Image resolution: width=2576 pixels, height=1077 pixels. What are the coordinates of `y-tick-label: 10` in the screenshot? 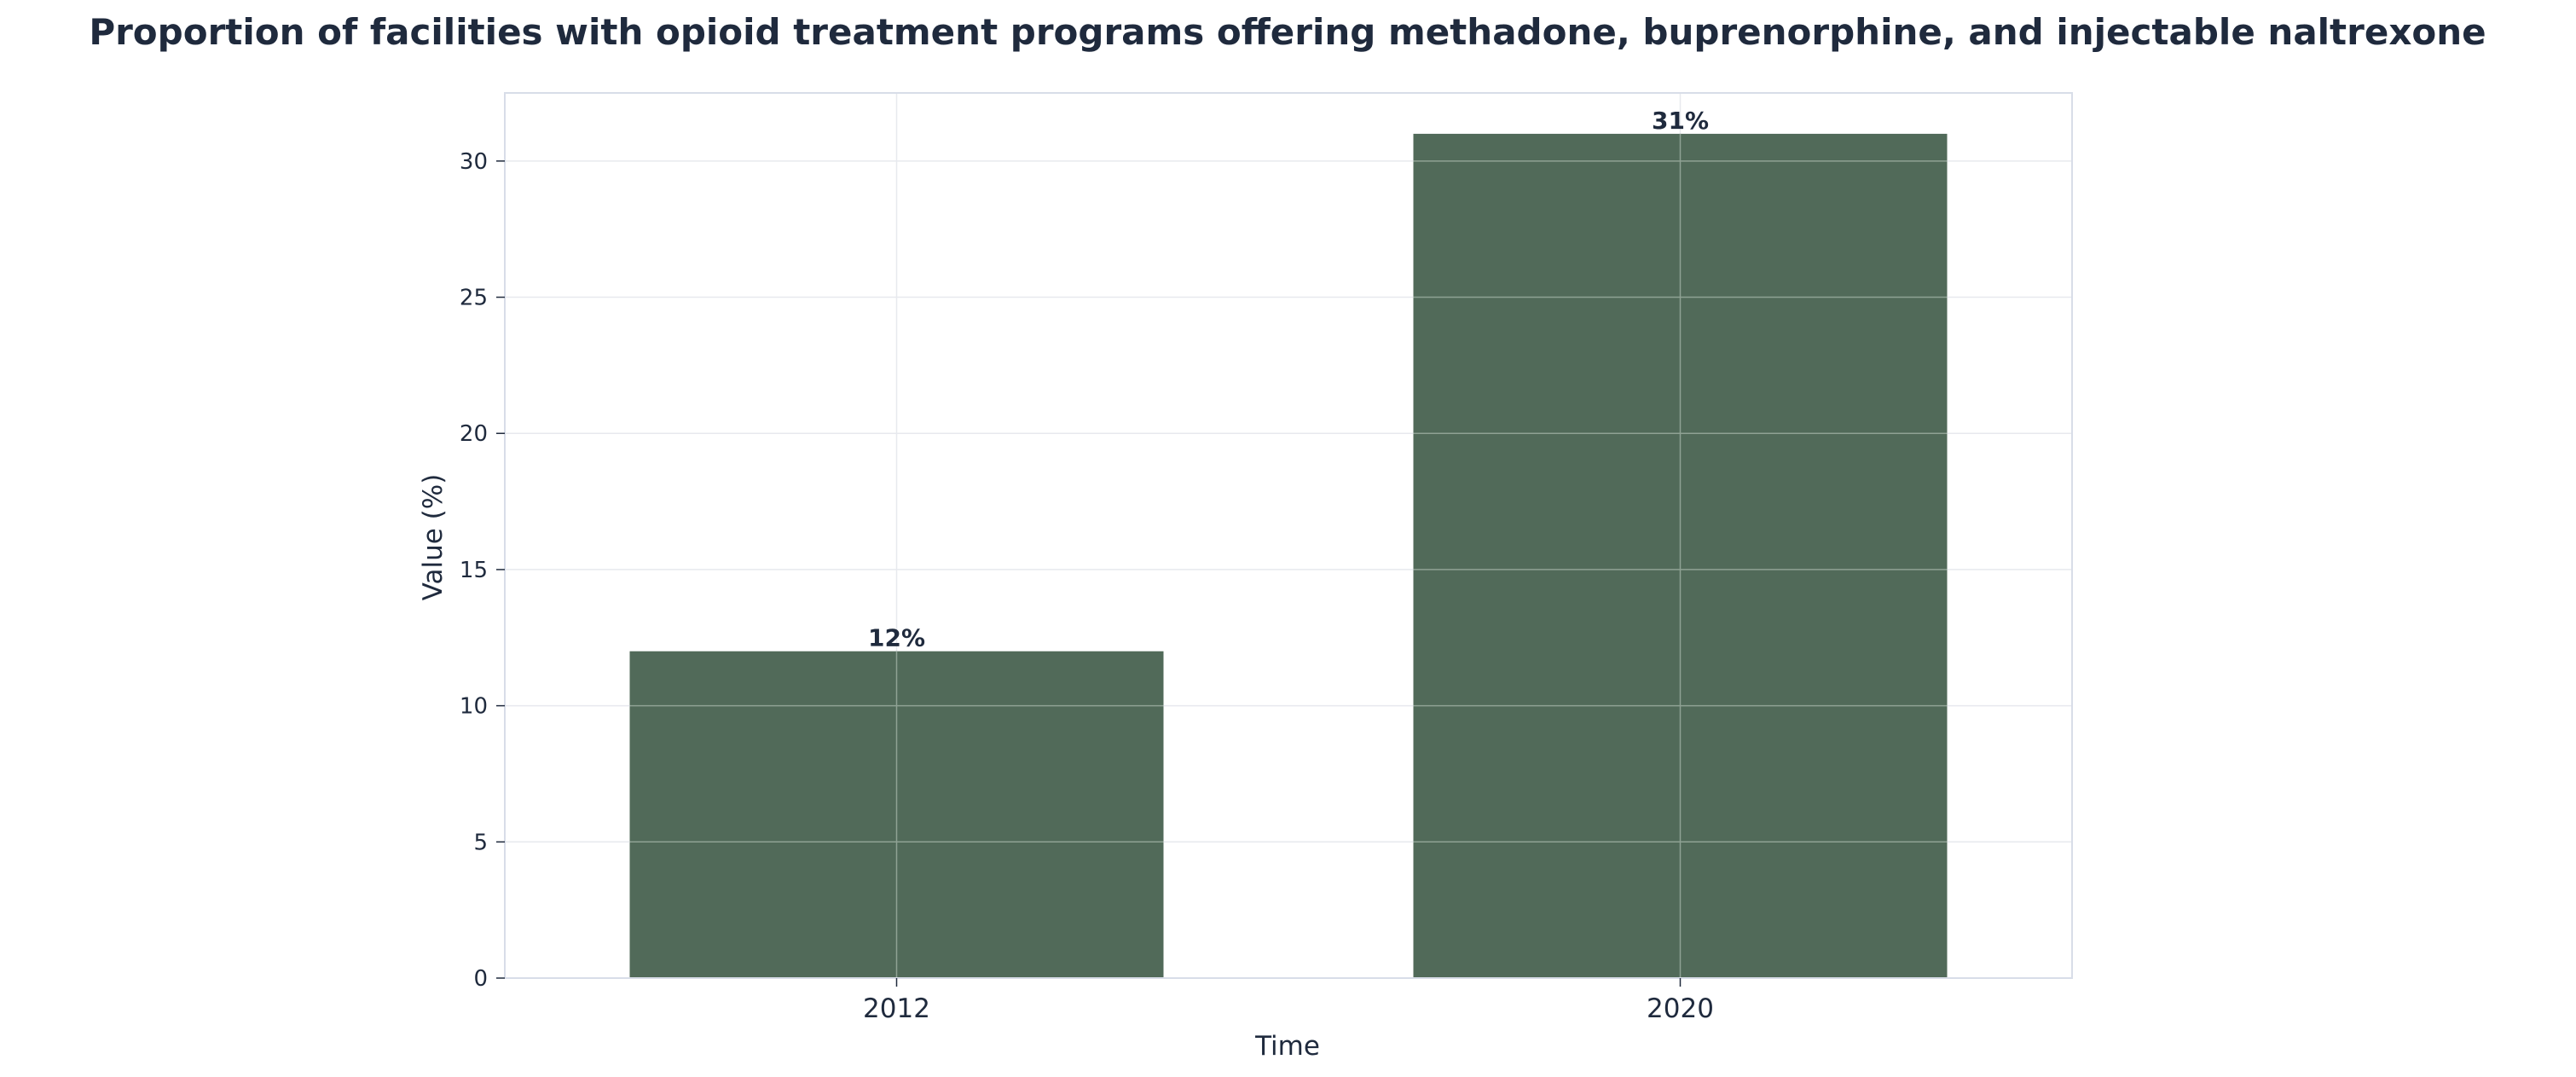 It's located at (474, 707).